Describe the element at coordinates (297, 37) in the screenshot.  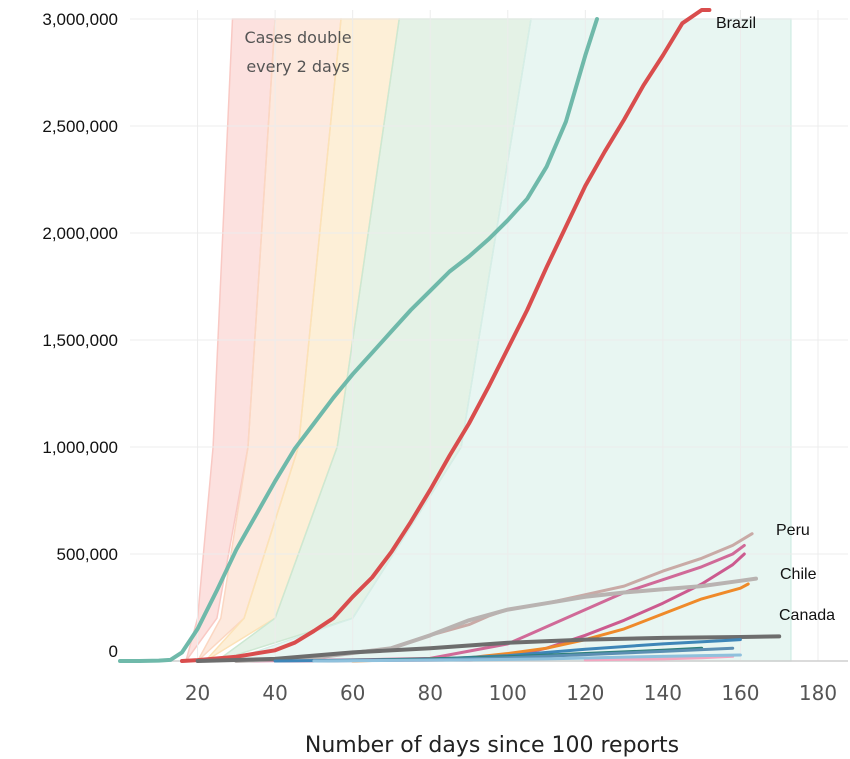
I see `annotation-line-1: Cases double` at that location.